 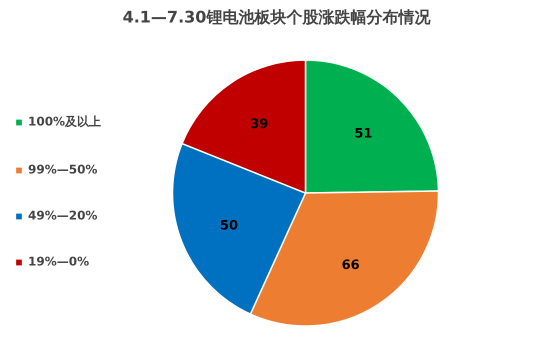 What do you see at coordinates (363, 134) in the screenshot?
I see `data-label: 51` at bounding box center [363, 134].